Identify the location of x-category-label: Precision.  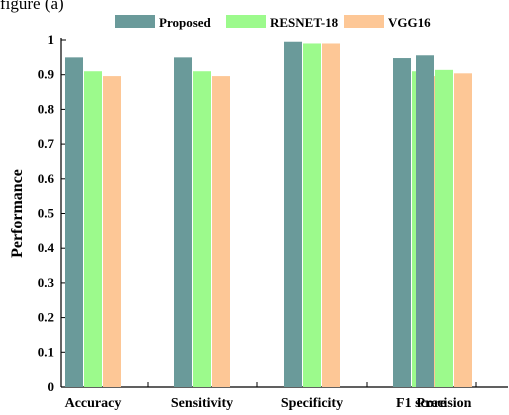
(444, 403).